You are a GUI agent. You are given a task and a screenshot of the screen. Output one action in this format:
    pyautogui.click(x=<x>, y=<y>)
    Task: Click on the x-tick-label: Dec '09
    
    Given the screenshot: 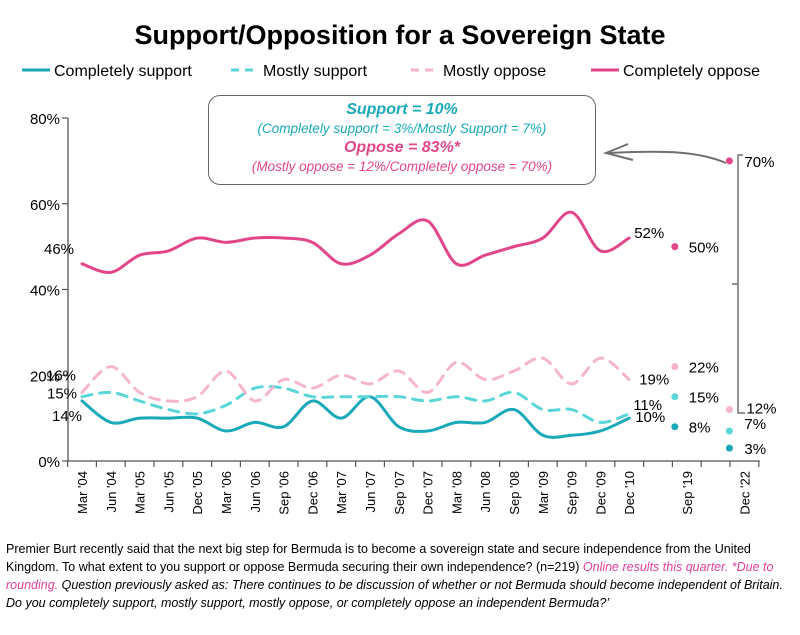 What is the action you would take?
    pyautogui.click(x=600, y=493)
    